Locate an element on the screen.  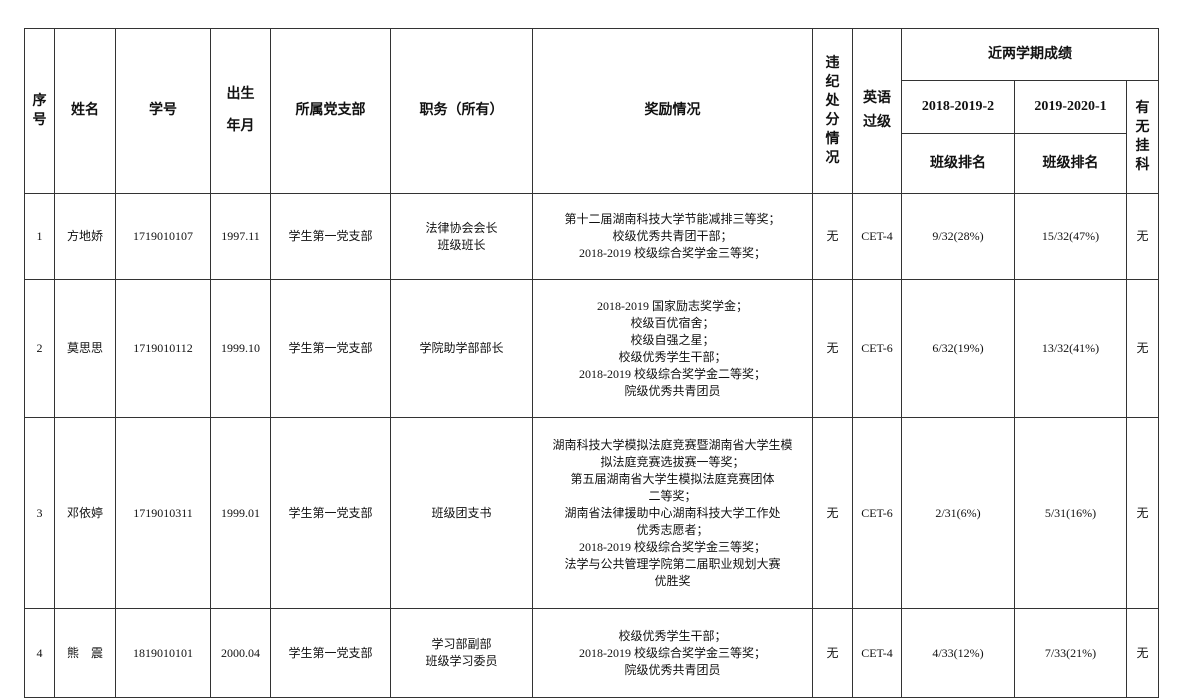
cell-rank2: 15/32(47%) is located at coordinates (1070, 236).